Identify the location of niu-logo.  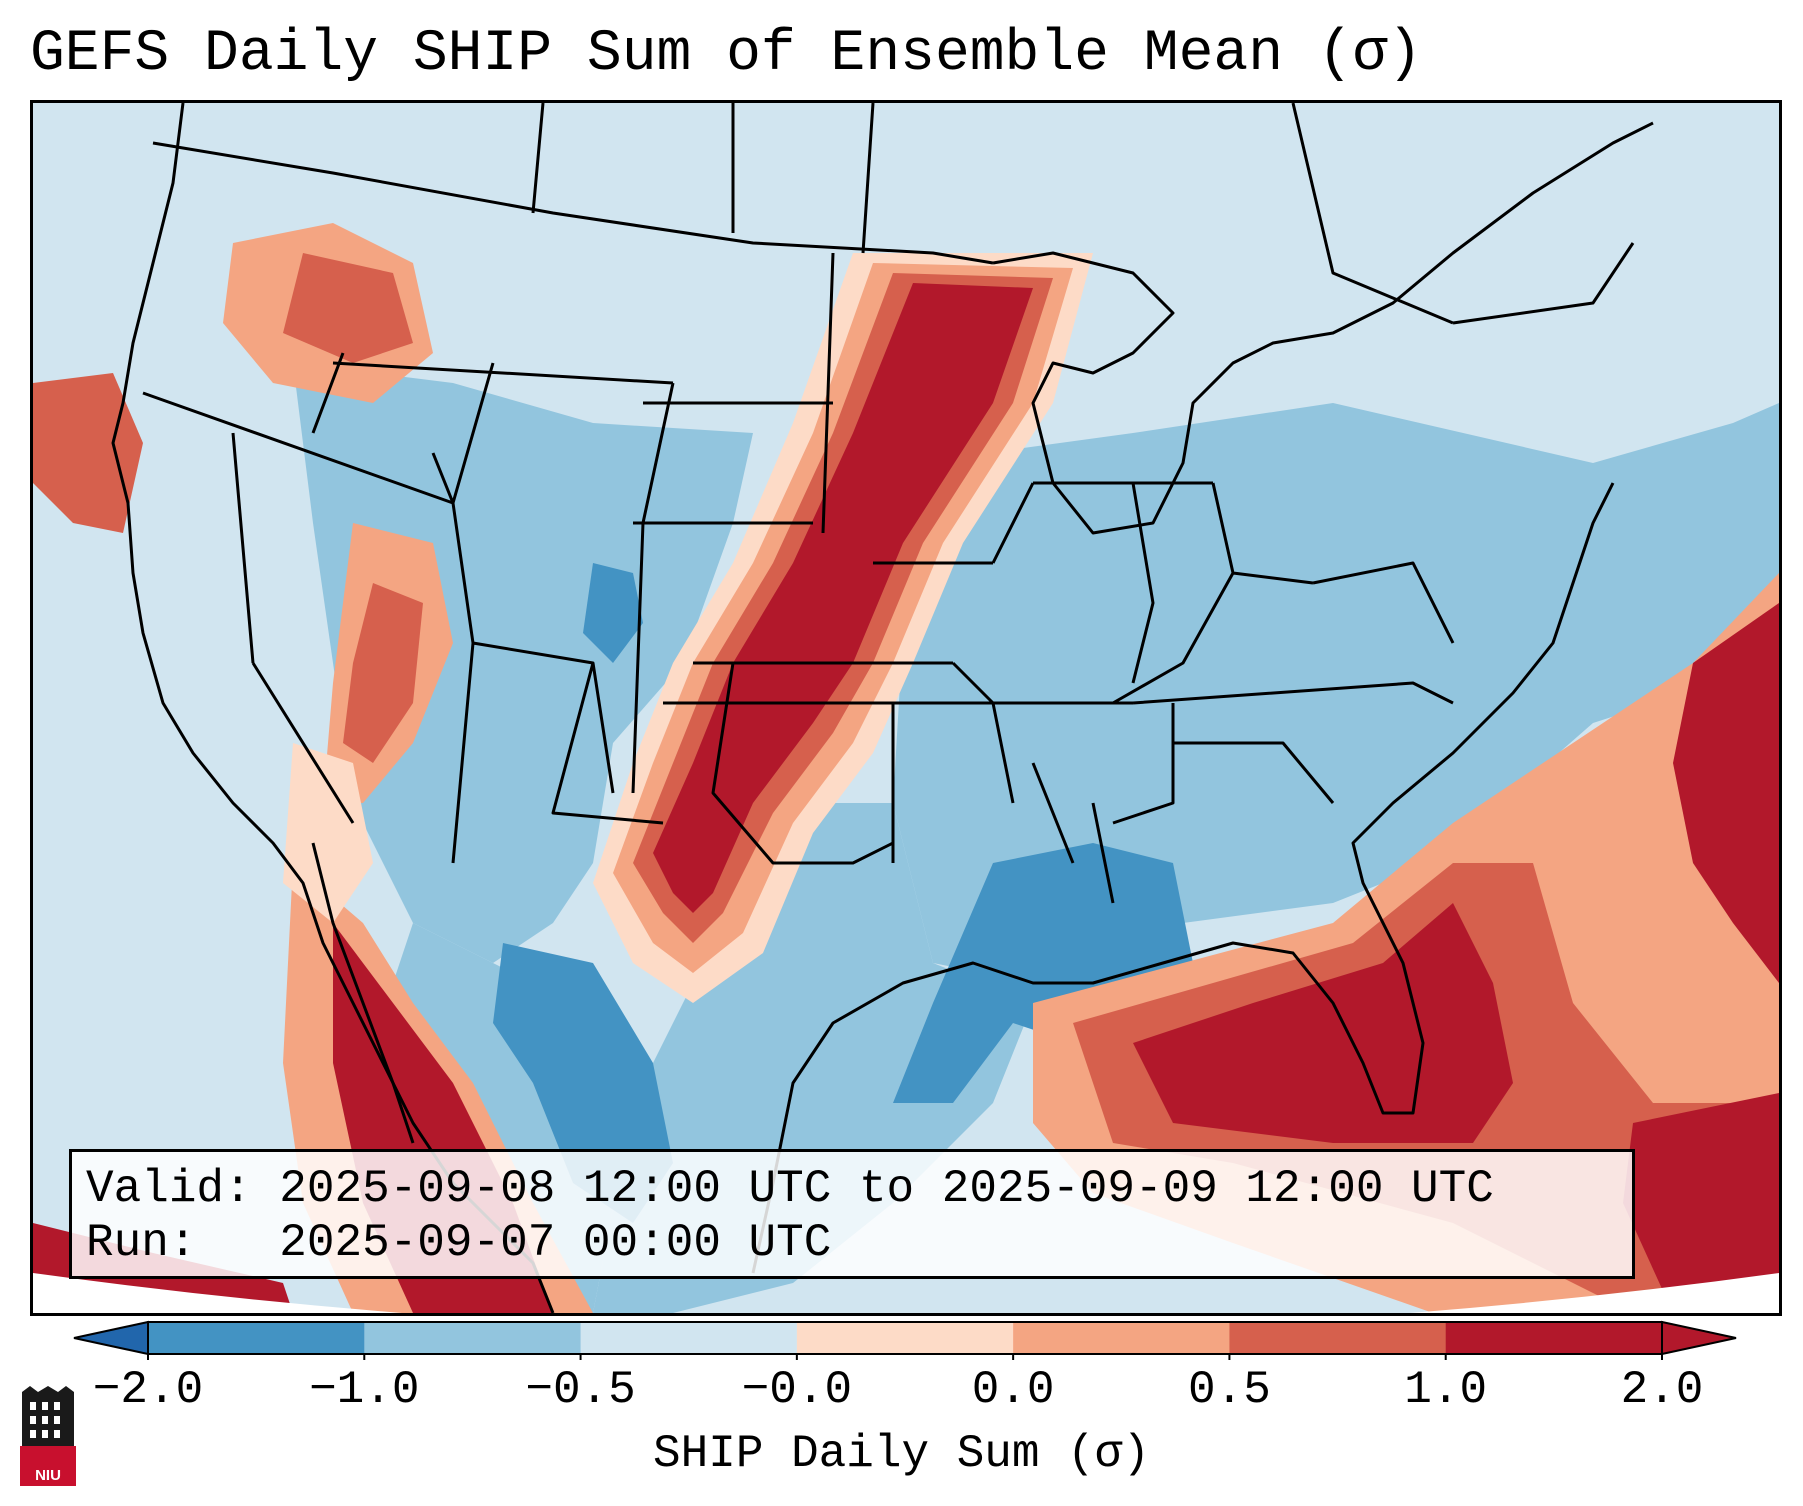
(48, 1436).